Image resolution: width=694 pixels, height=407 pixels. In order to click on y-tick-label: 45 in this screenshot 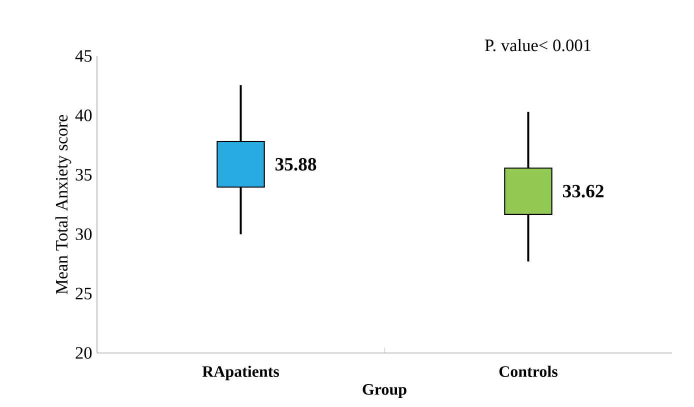, I will do `click(83, 56)`.